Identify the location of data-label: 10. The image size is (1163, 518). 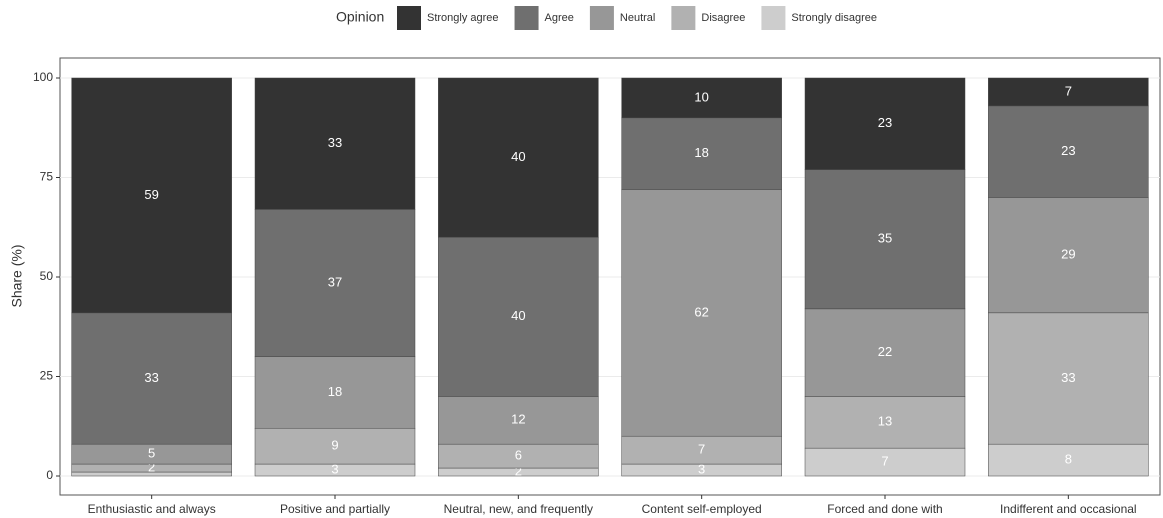
(701, 96).